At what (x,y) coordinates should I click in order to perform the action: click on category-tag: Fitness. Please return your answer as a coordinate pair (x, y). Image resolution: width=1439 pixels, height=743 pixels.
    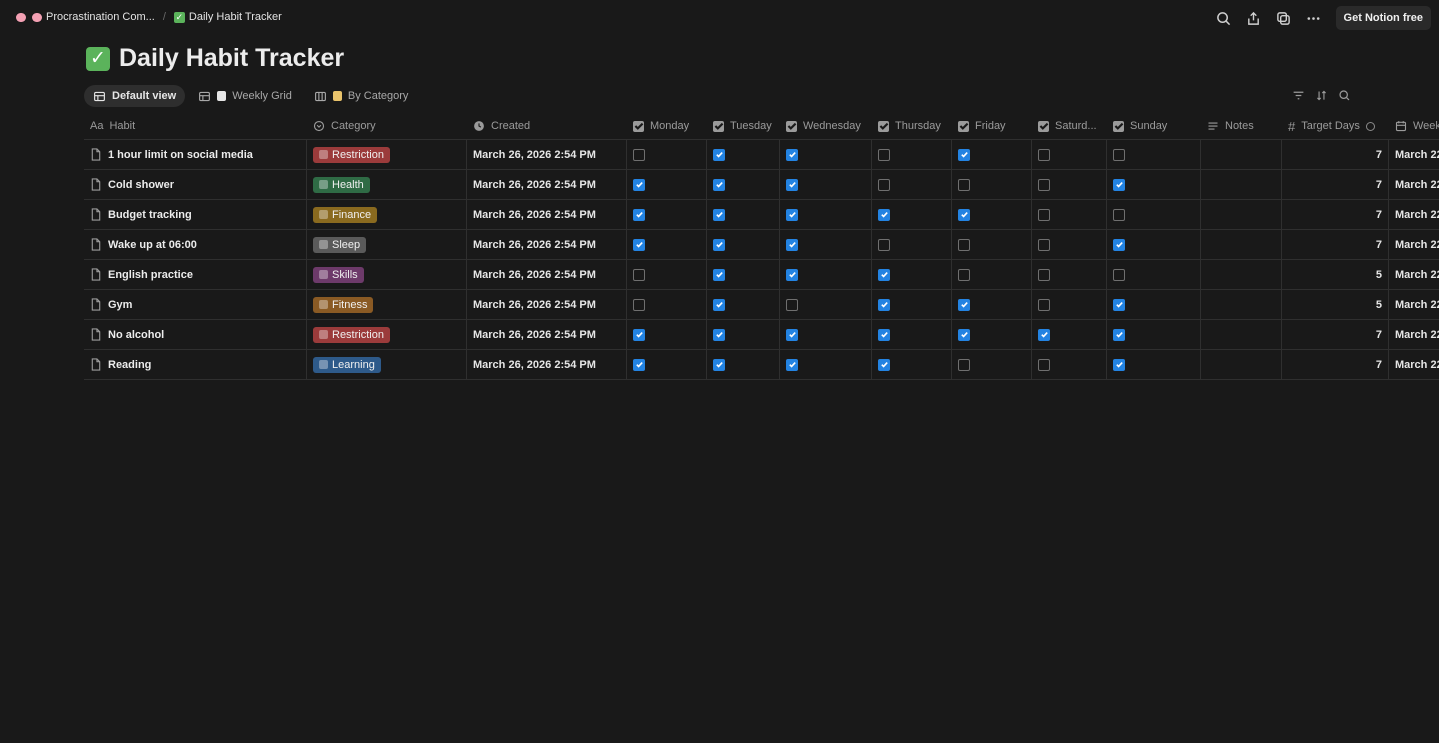
    Looking at the image, I should click on (343, 304).